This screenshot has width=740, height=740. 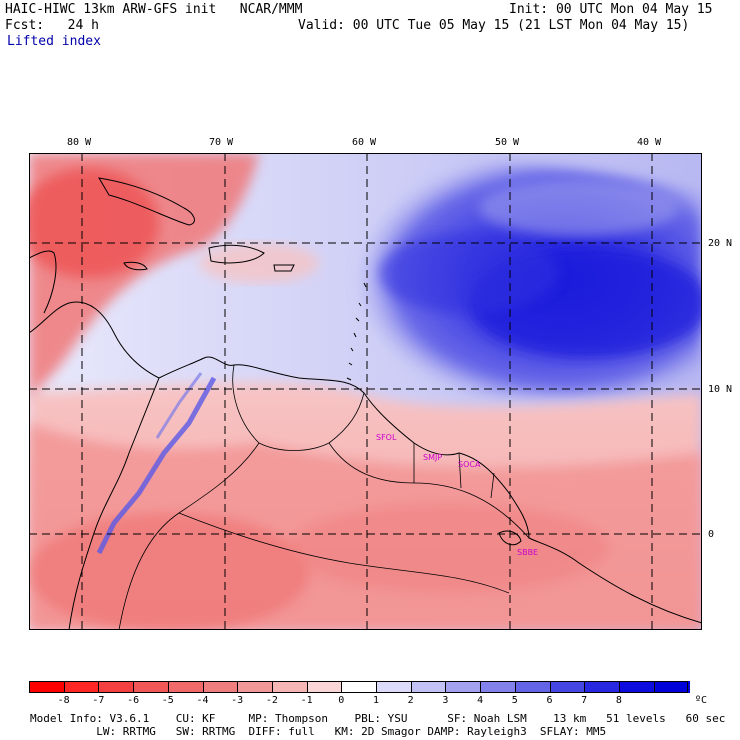 I want to click on colorbar-tick-label: 4, so click(x=480, y=700).